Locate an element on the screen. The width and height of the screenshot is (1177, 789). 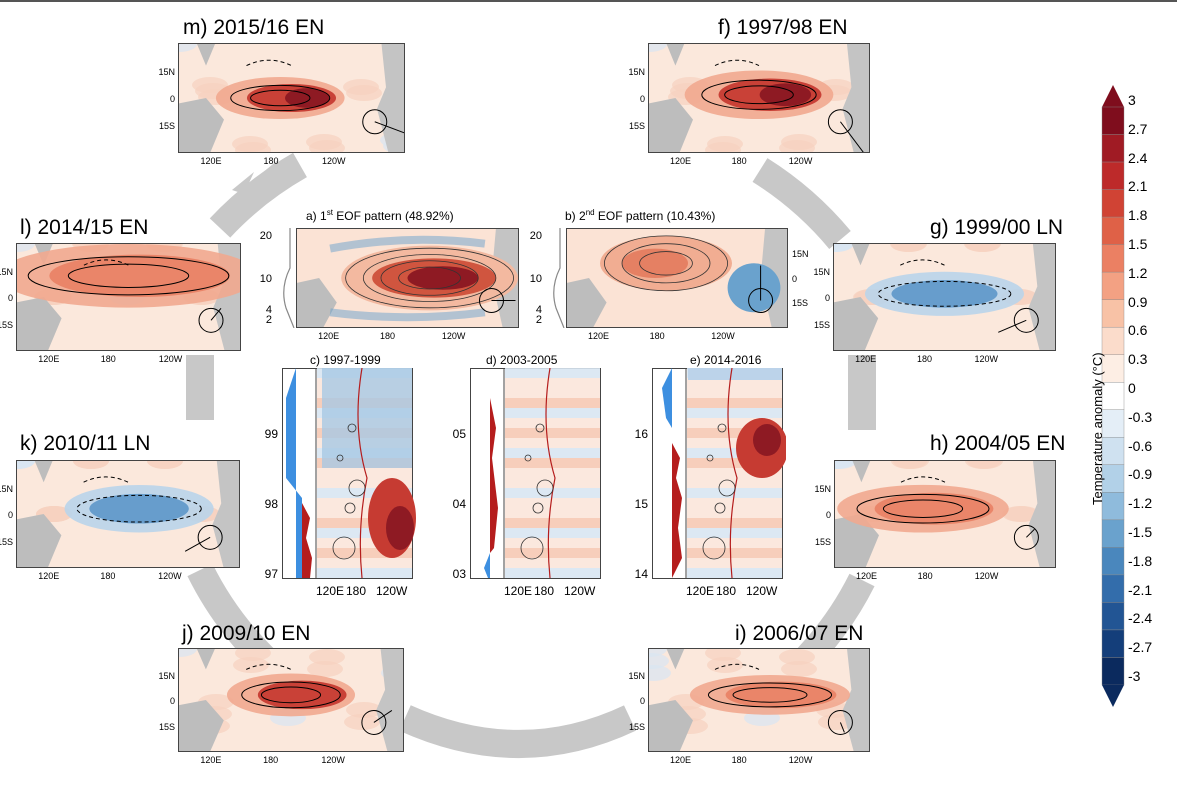
panel-title-m: m) 2015/16 EN is located at coordinates (254, 27).